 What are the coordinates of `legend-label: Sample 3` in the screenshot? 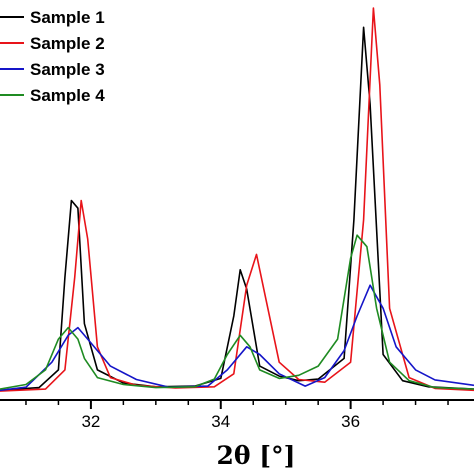 It's located at (67, 69).